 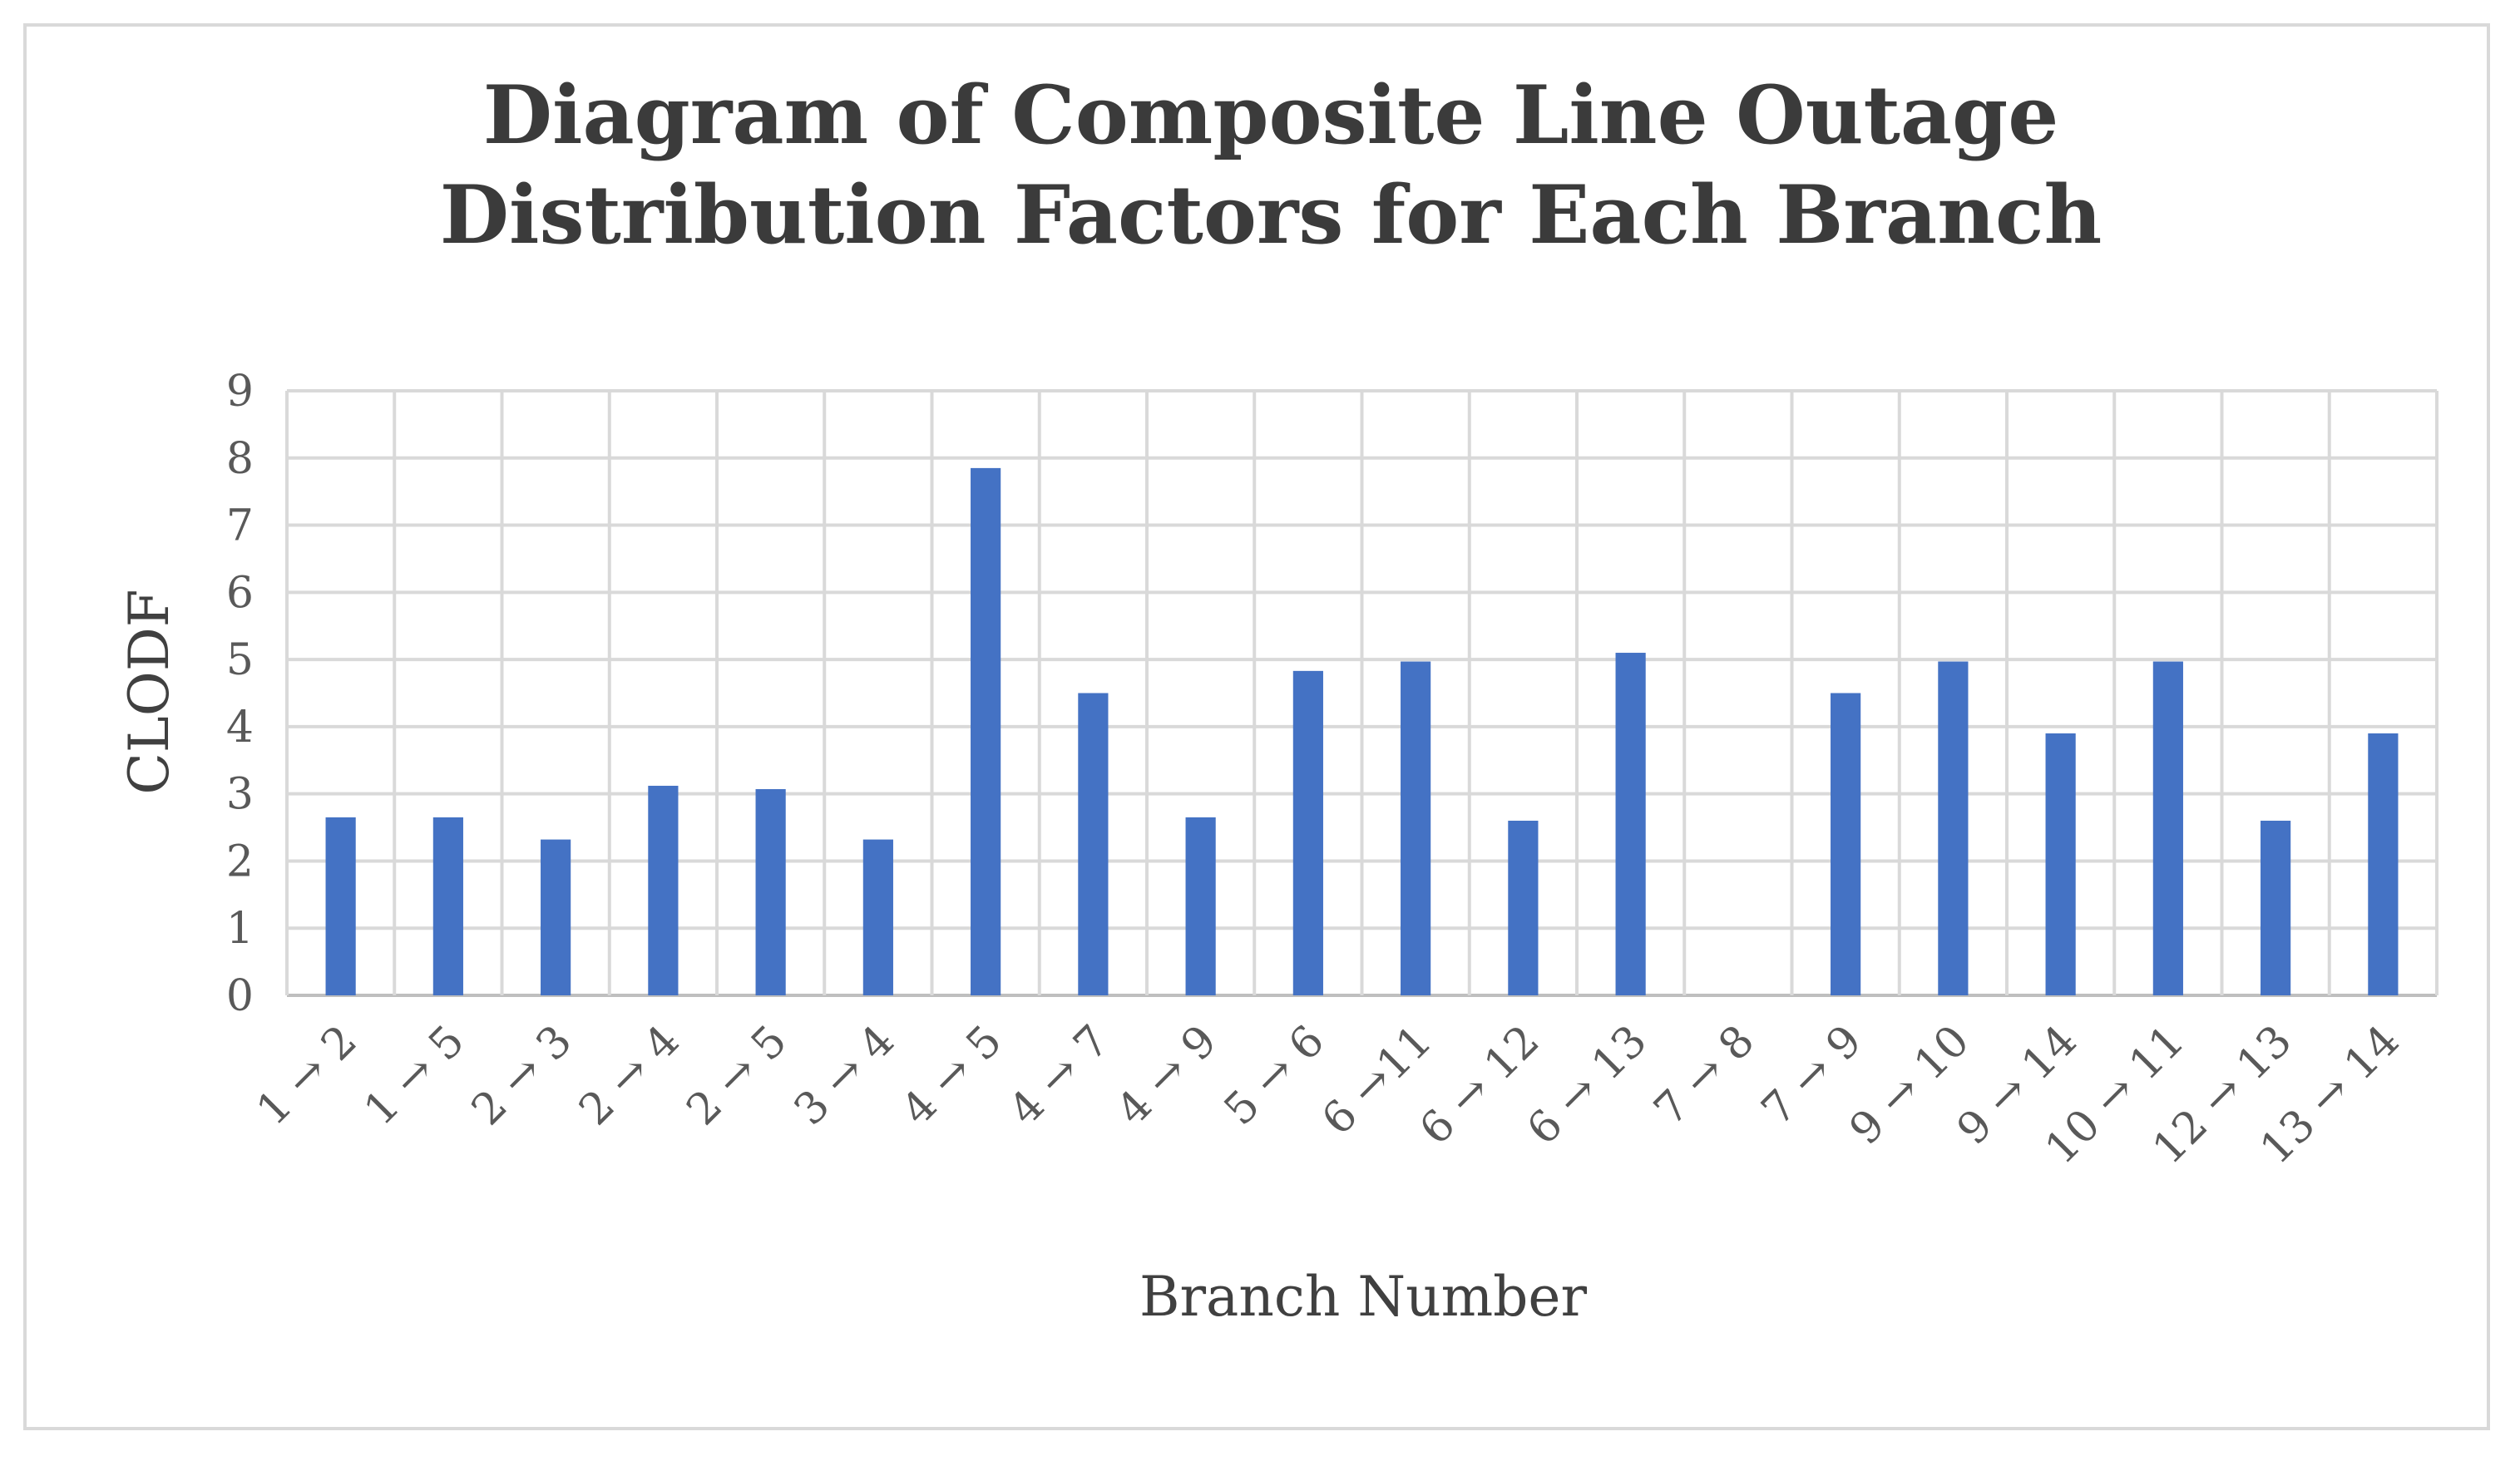 What do you see at coordinates (1587, 1085) in the screenshot?
I see `x-tick-label: 6 → 13` at bounding box center [1587, 1085].